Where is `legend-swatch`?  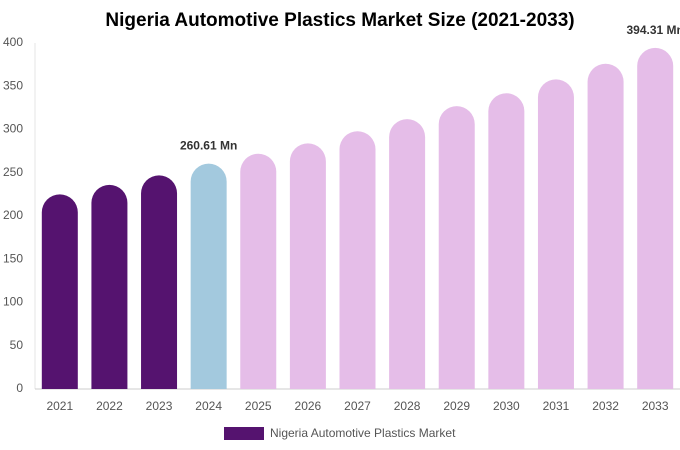 legend-swatch is located at coordinates (244, 433).